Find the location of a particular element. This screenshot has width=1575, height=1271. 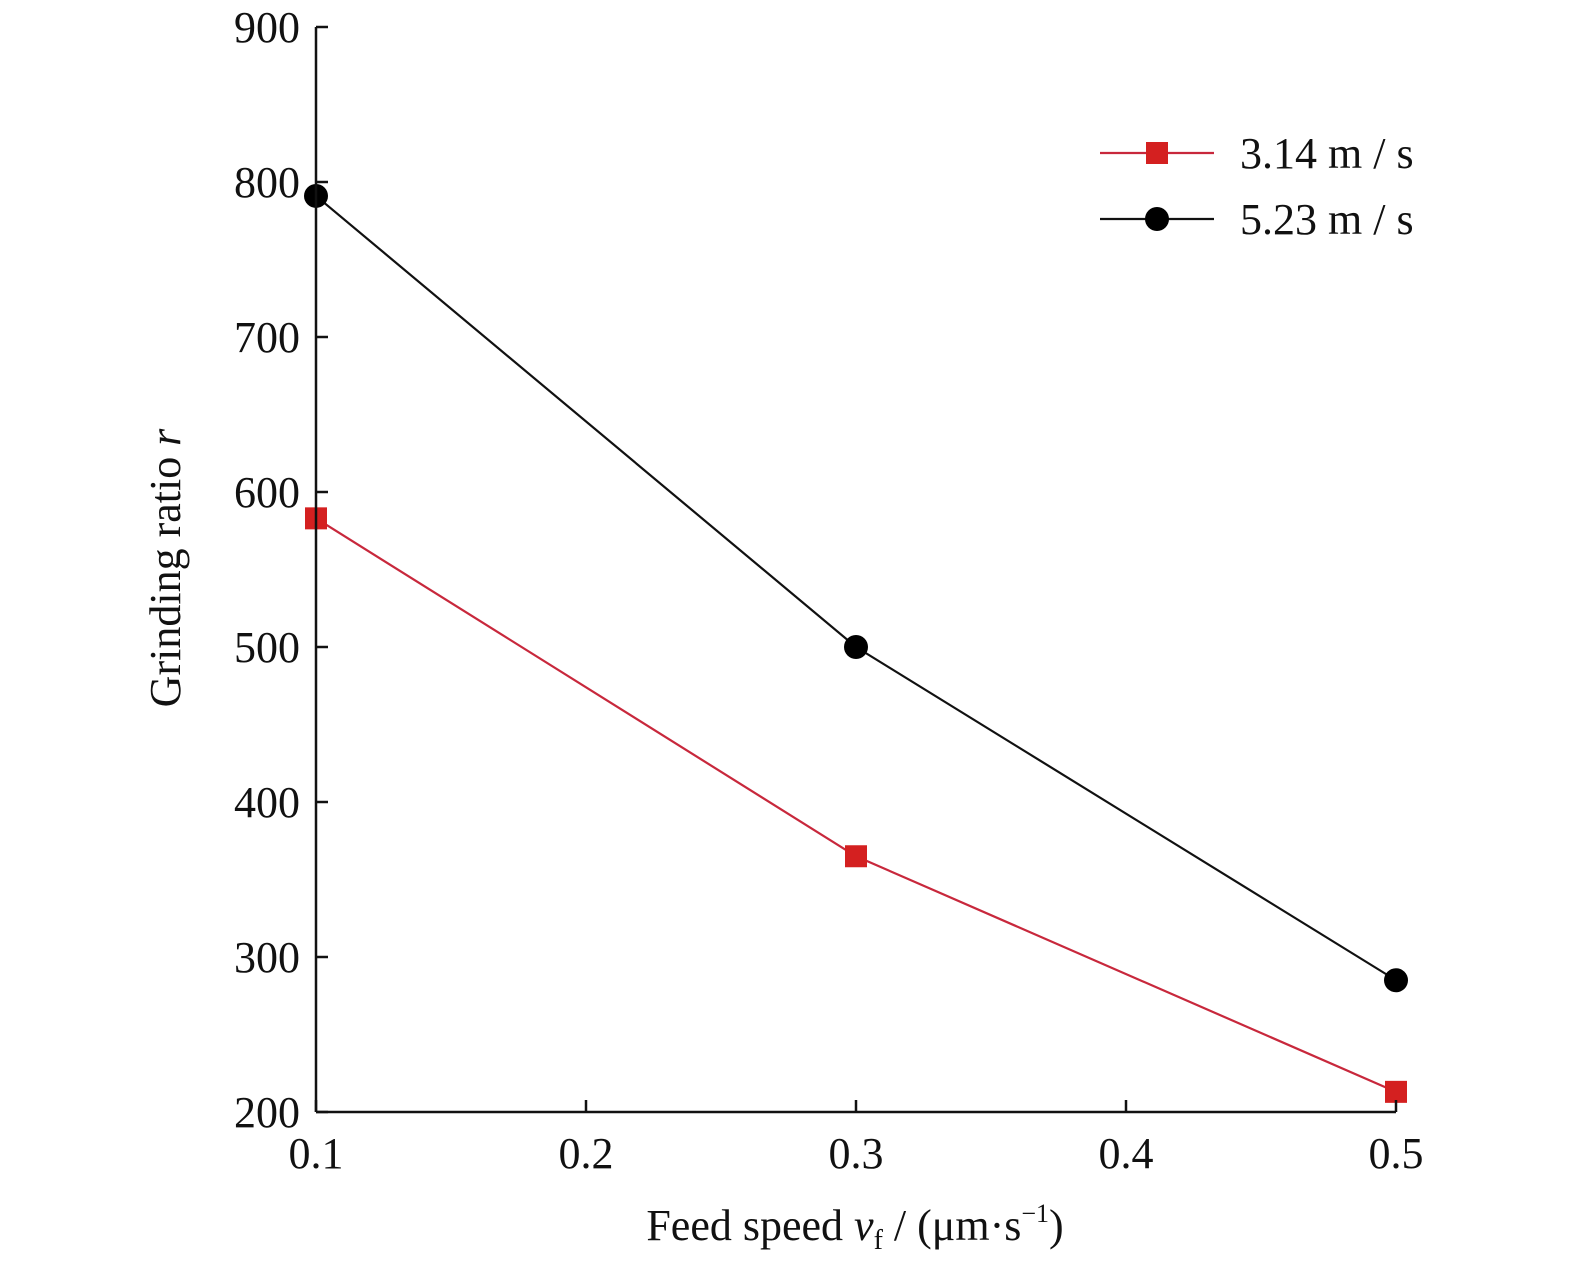

x-axis-title: Feed speed vf / (μm·s−1) is located at coordinates (854, 1227).